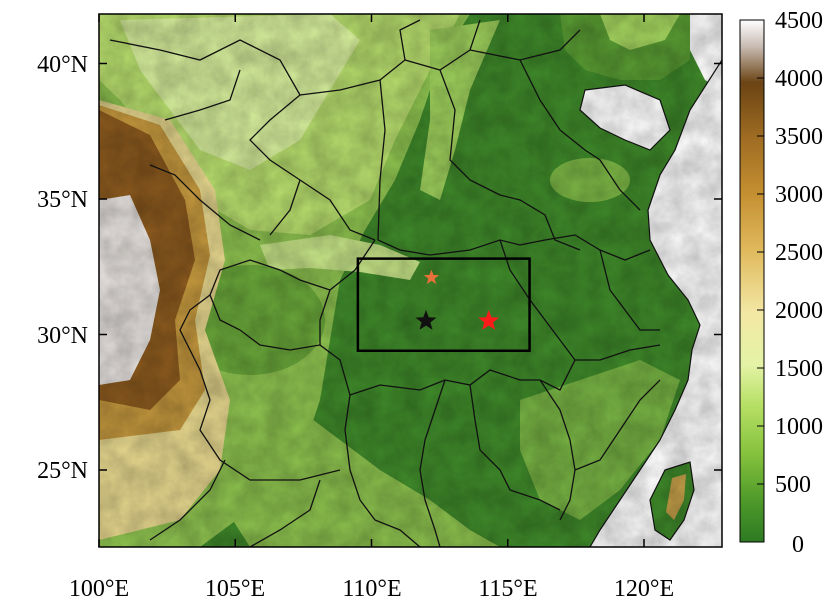 The width and height of the screenshot is (840, 611). What do you see at coordinates (62, 200) in the screenshot?
I see `y-tick-label: 35°N` at bounding box center [62, 200].